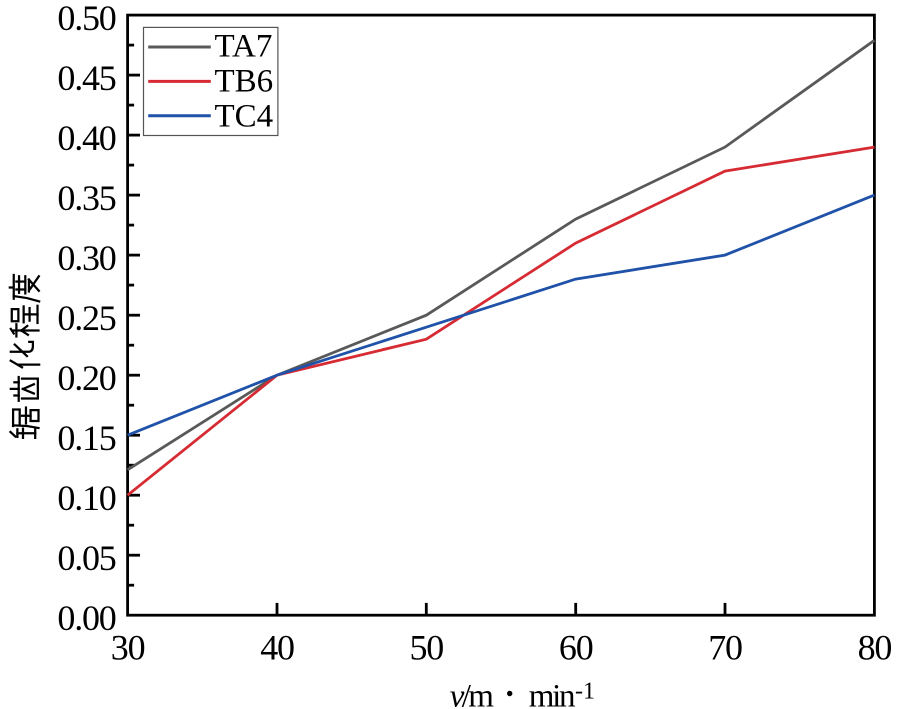 The height and width of the screenshot is (709, 913). Describe the element at coordinates (86, 19) in the screenshot. I see `svg-text: 0.50` at that location.